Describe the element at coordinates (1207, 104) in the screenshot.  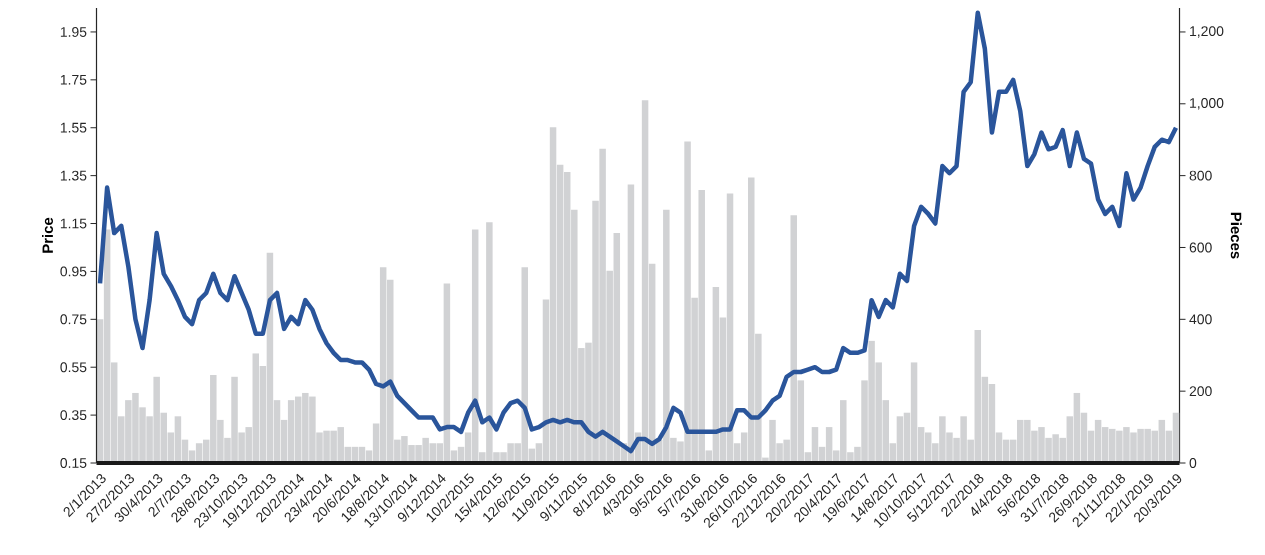
I see `y2-tick-label: 1,000` at that location.